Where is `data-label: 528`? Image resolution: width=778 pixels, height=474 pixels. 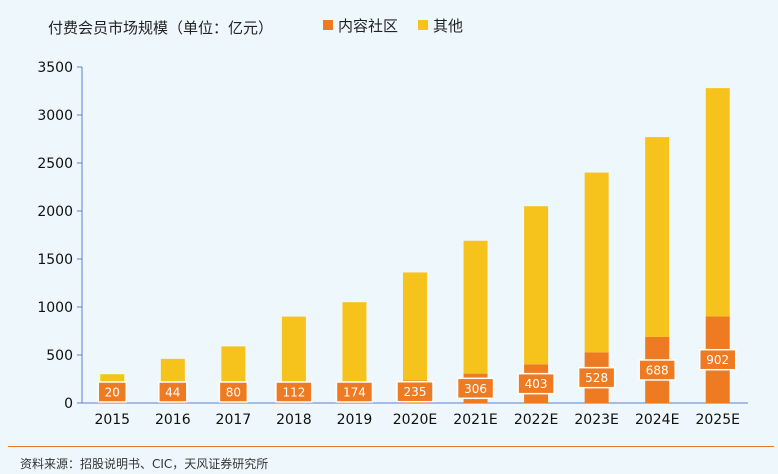
data-label: 528 is located at coordinates (596, 378).